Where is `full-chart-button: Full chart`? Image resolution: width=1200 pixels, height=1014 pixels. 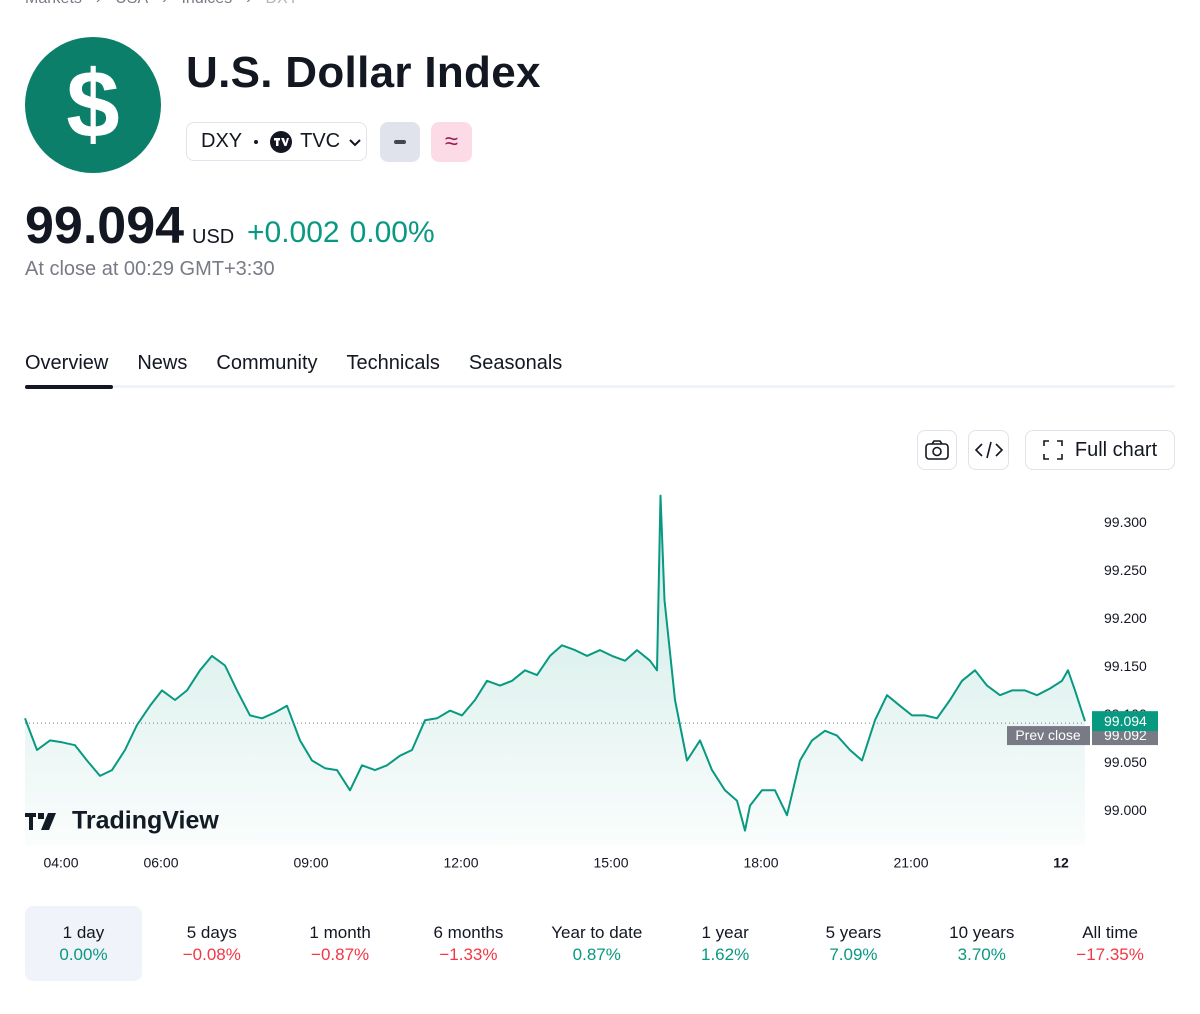 full-chart-button: Full chart is located at coordinates (1100, 450).